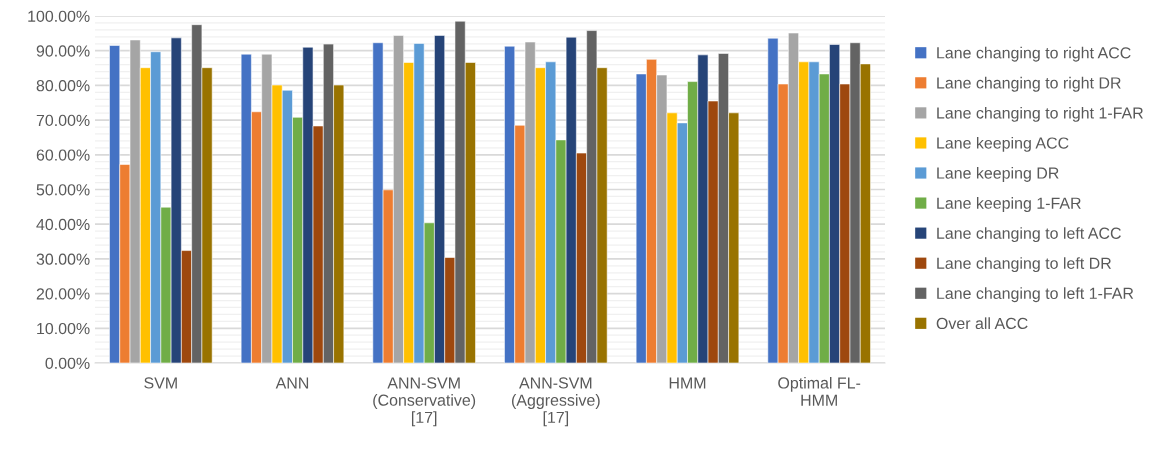  What do you see at coordinates (1029, 235) in the screenshot?
I see `legend-label: Lane changing to left ACC` at bounding box center [1029, 235].